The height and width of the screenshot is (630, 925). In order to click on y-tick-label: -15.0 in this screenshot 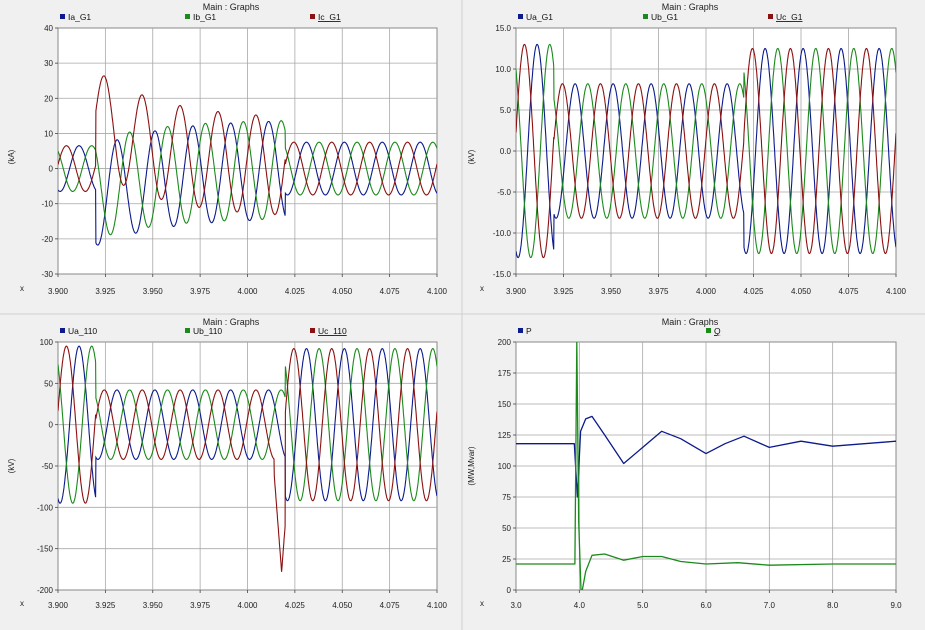, I will do `click(502, 274)`.